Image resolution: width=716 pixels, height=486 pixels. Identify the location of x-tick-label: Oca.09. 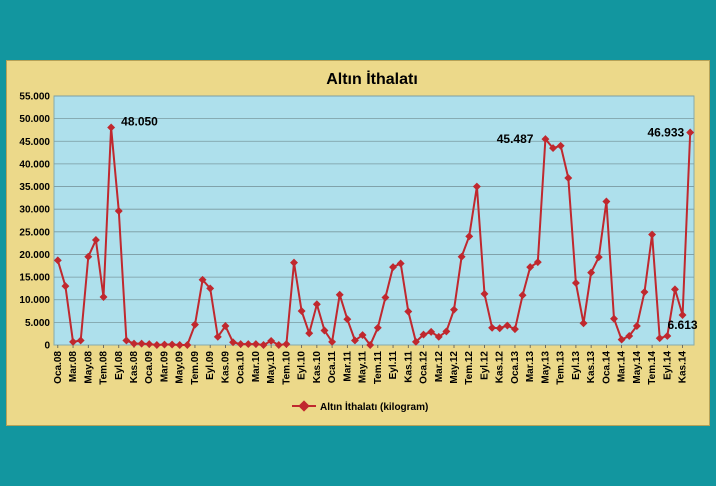
(149, 367).